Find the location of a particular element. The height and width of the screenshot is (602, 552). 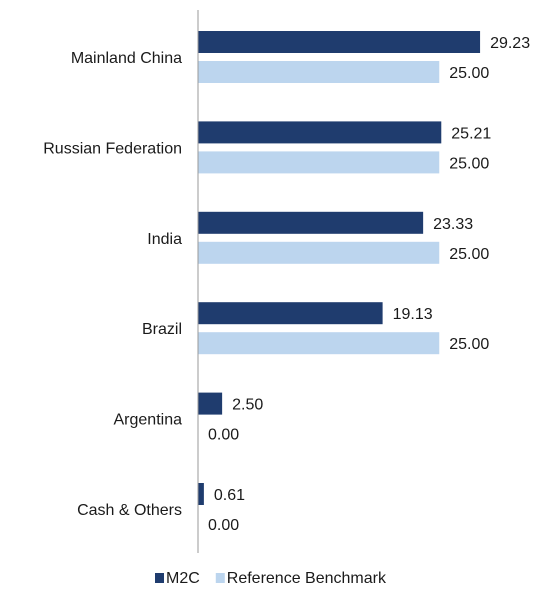

data-label-reference-benchmark-brazil: 25.00 is located at coordinates (469, 344).